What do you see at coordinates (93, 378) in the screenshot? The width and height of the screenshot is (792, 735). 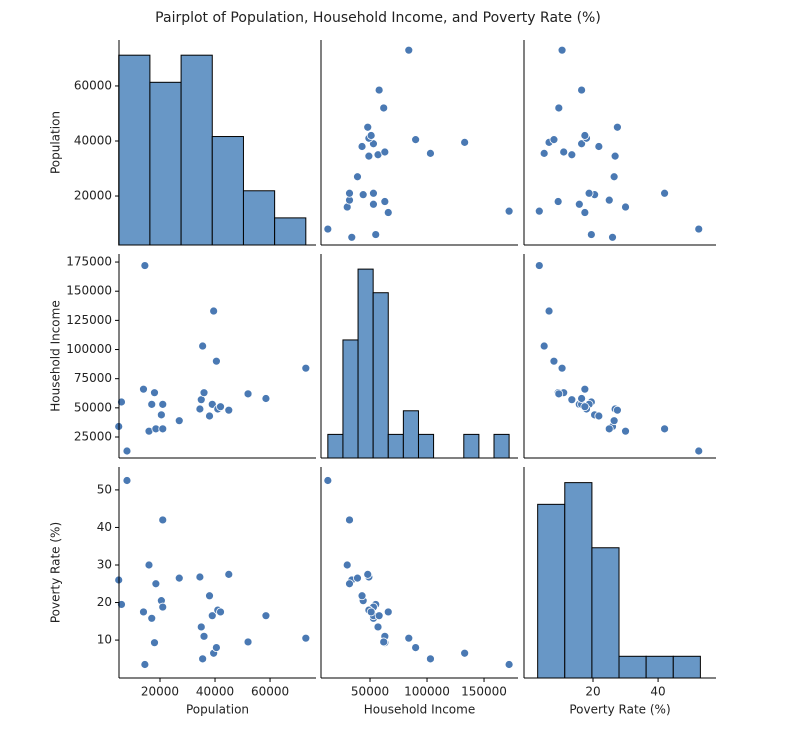 I see `y-tick-label: 75000` at bounding box center [93, 378].